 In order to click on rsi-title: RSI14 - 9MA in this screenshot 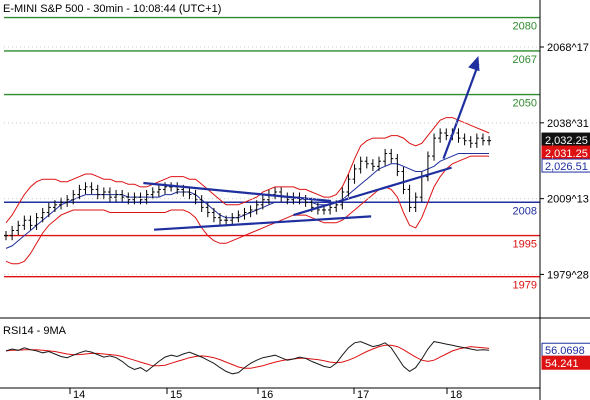, I will do `click(35, 331)`.